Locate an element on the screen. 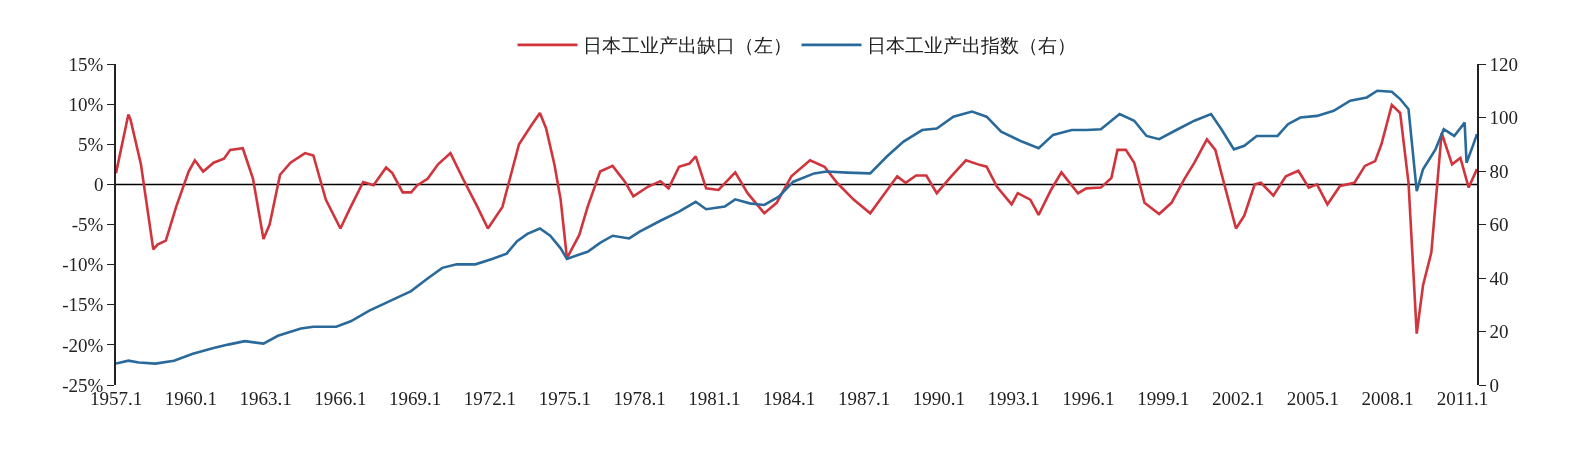  y2-tick-label: 0 is located at coordinates (1494, 385).